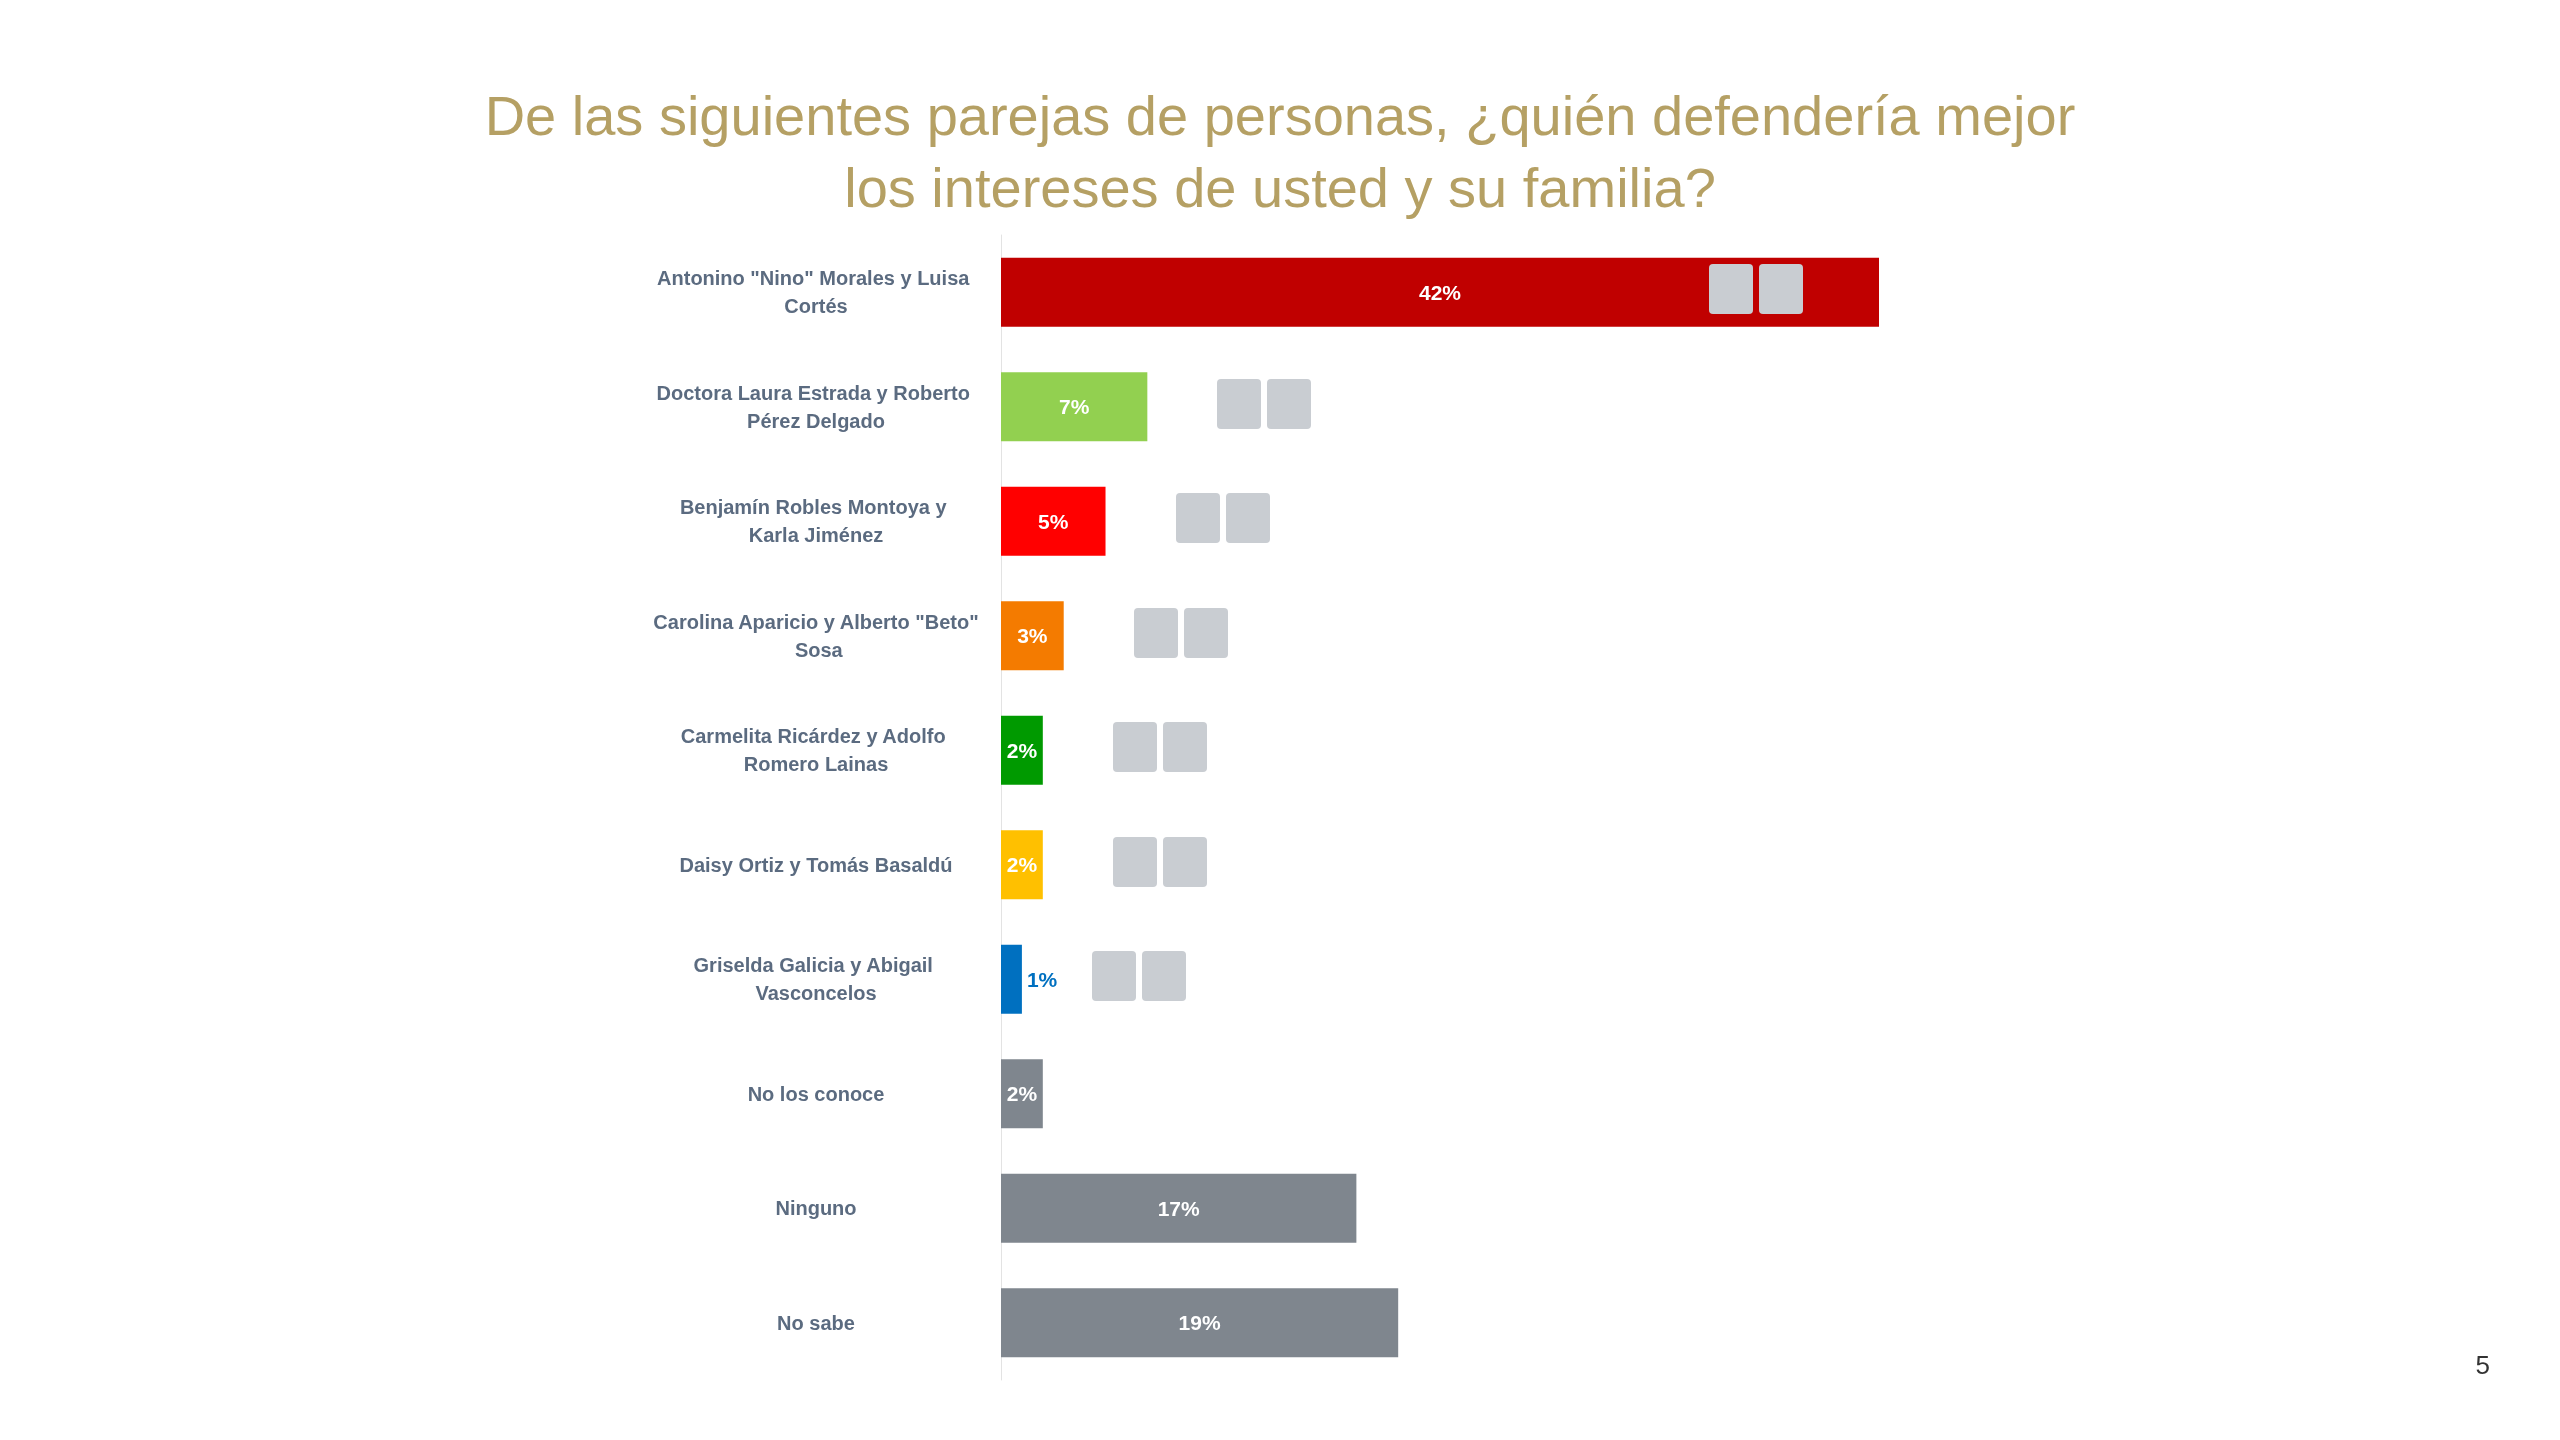  I want to click on data-label: 1%, so click(1042, 979).